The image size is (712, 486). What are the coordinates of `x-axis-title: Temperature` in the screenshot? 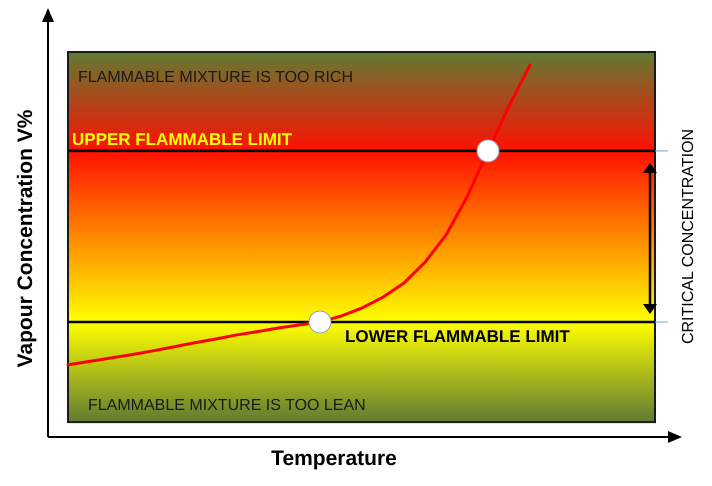 It's located at (334, 458).